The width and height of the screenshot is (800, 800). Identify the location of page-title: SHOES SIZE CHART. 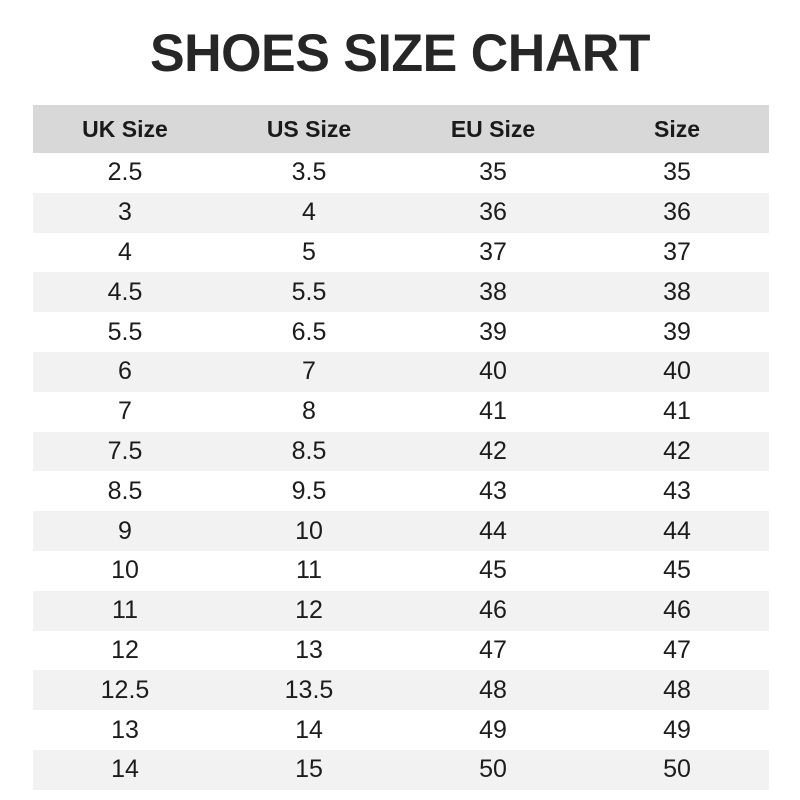
(400, 53).